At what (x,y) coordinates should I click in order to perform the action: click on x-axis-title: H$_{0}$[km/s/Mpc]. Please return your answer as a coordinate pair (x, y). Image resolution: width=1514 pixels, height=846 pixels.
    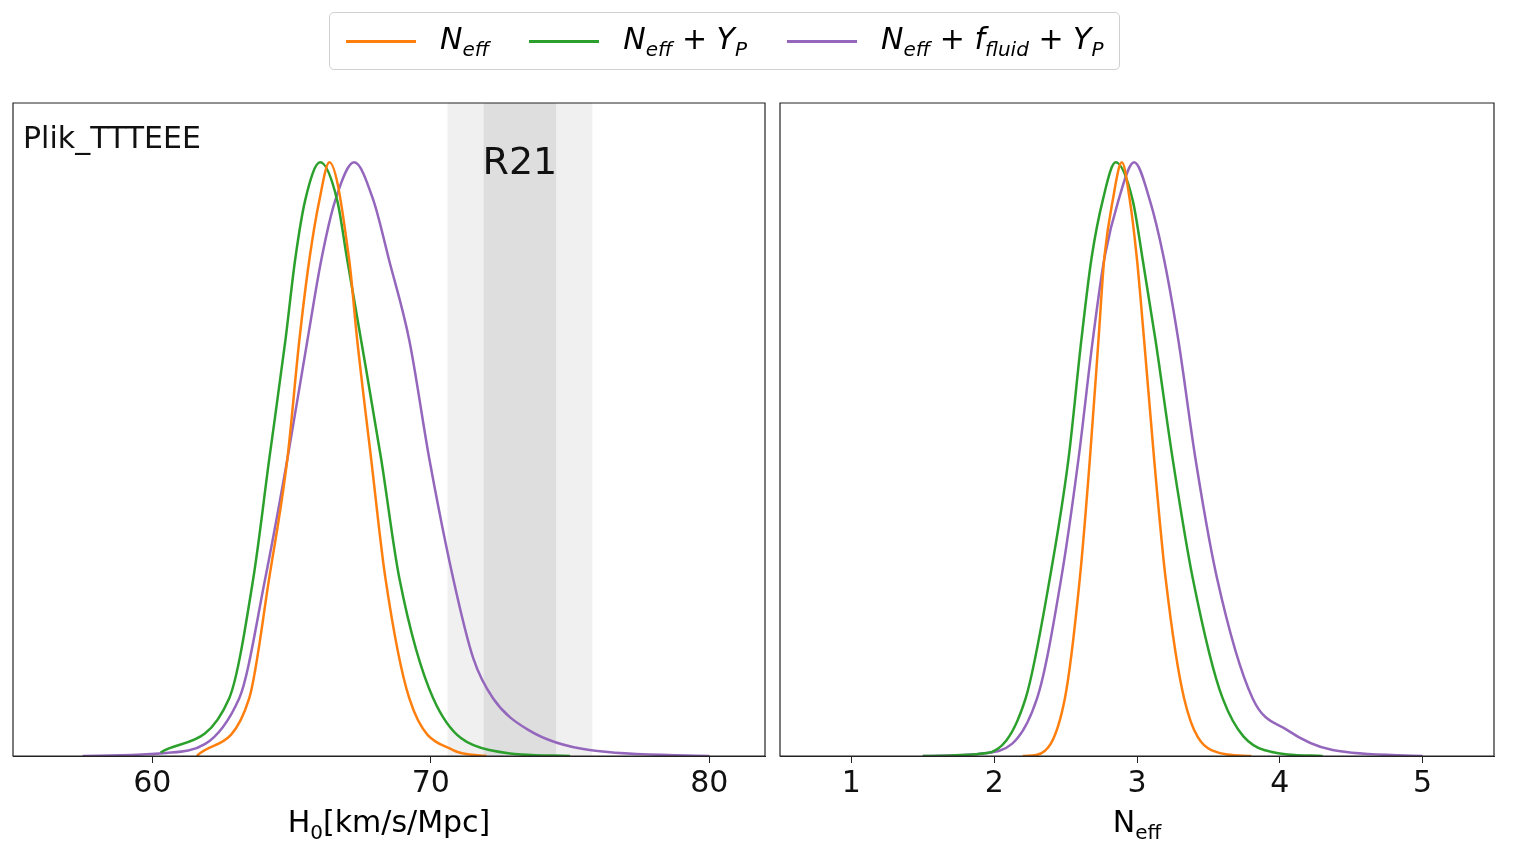
    Looking at the image, I should click on (389, 824).